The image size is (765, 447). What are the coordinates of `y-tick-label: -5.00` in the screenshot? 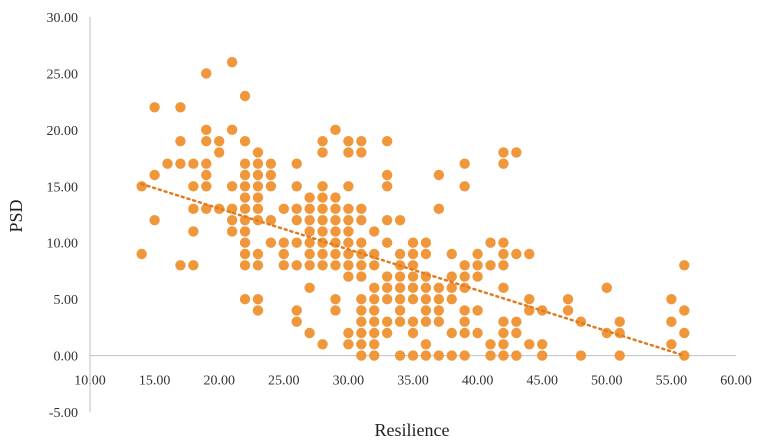 It's located at (63, 413).